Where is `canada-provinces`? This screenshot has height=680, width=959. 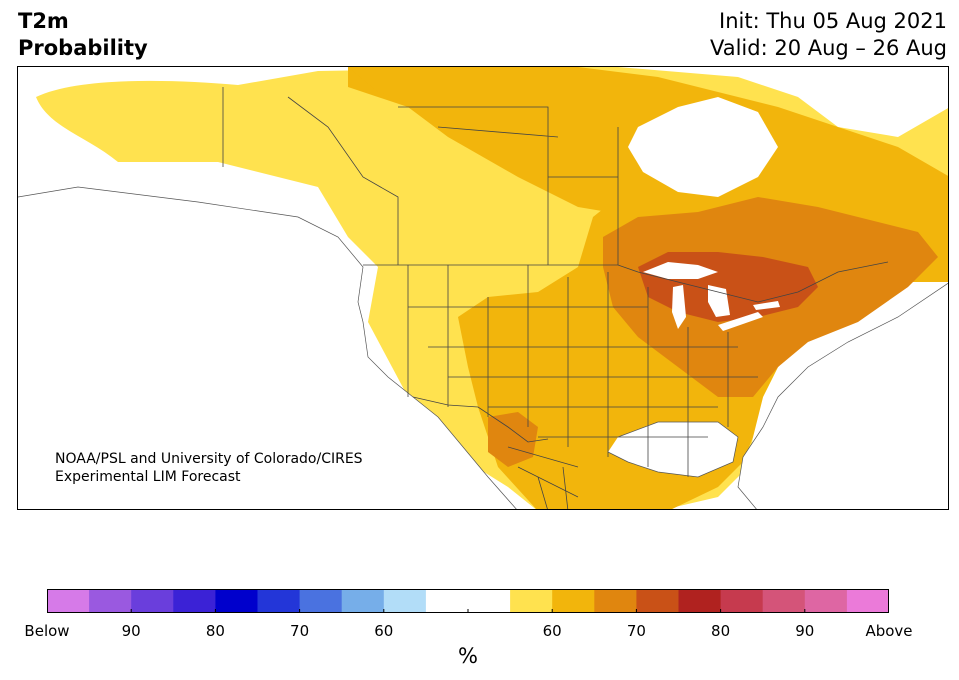
canada-provinces is located at coordinates (453, 180).